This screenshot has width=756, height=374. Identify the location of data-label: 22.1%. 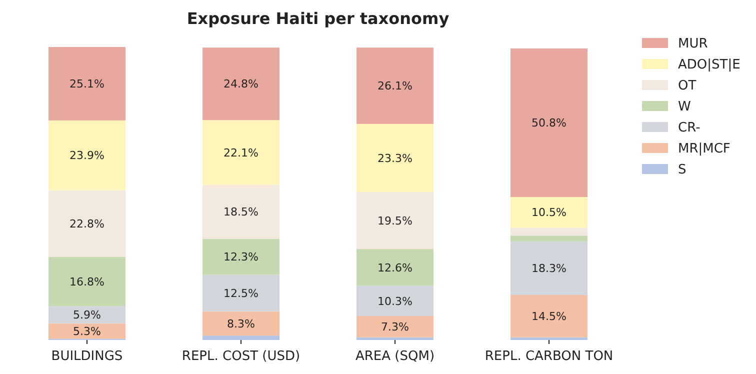
(241, 153).